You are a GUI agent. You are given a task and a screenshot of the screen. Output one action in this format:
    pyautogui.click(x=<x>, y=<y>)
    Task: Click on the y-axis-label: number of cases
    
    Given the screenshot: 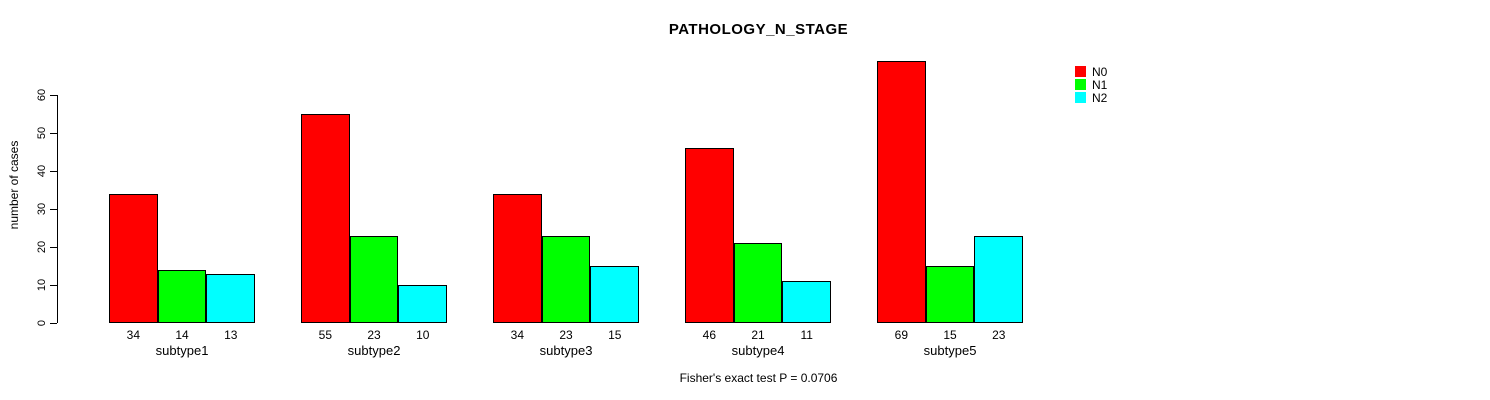 What is the action you would take?
    pyautogui.click(x=14, y=185)
    